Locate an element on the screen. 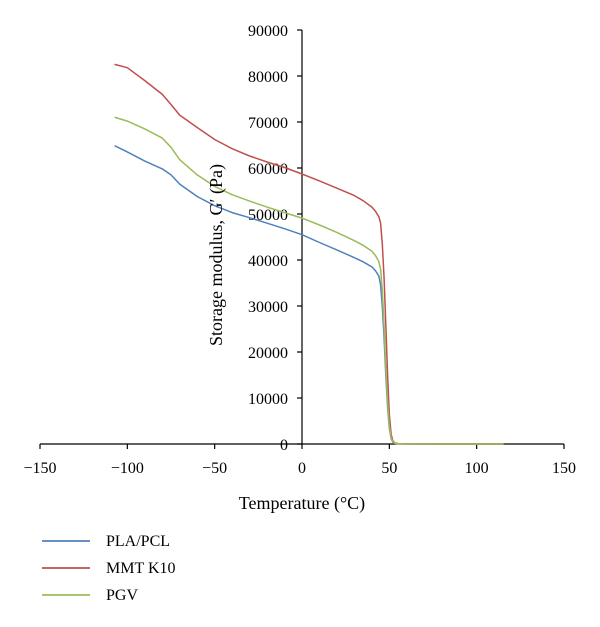  x-tick-label: 100 is located at coordinates (477, 468).